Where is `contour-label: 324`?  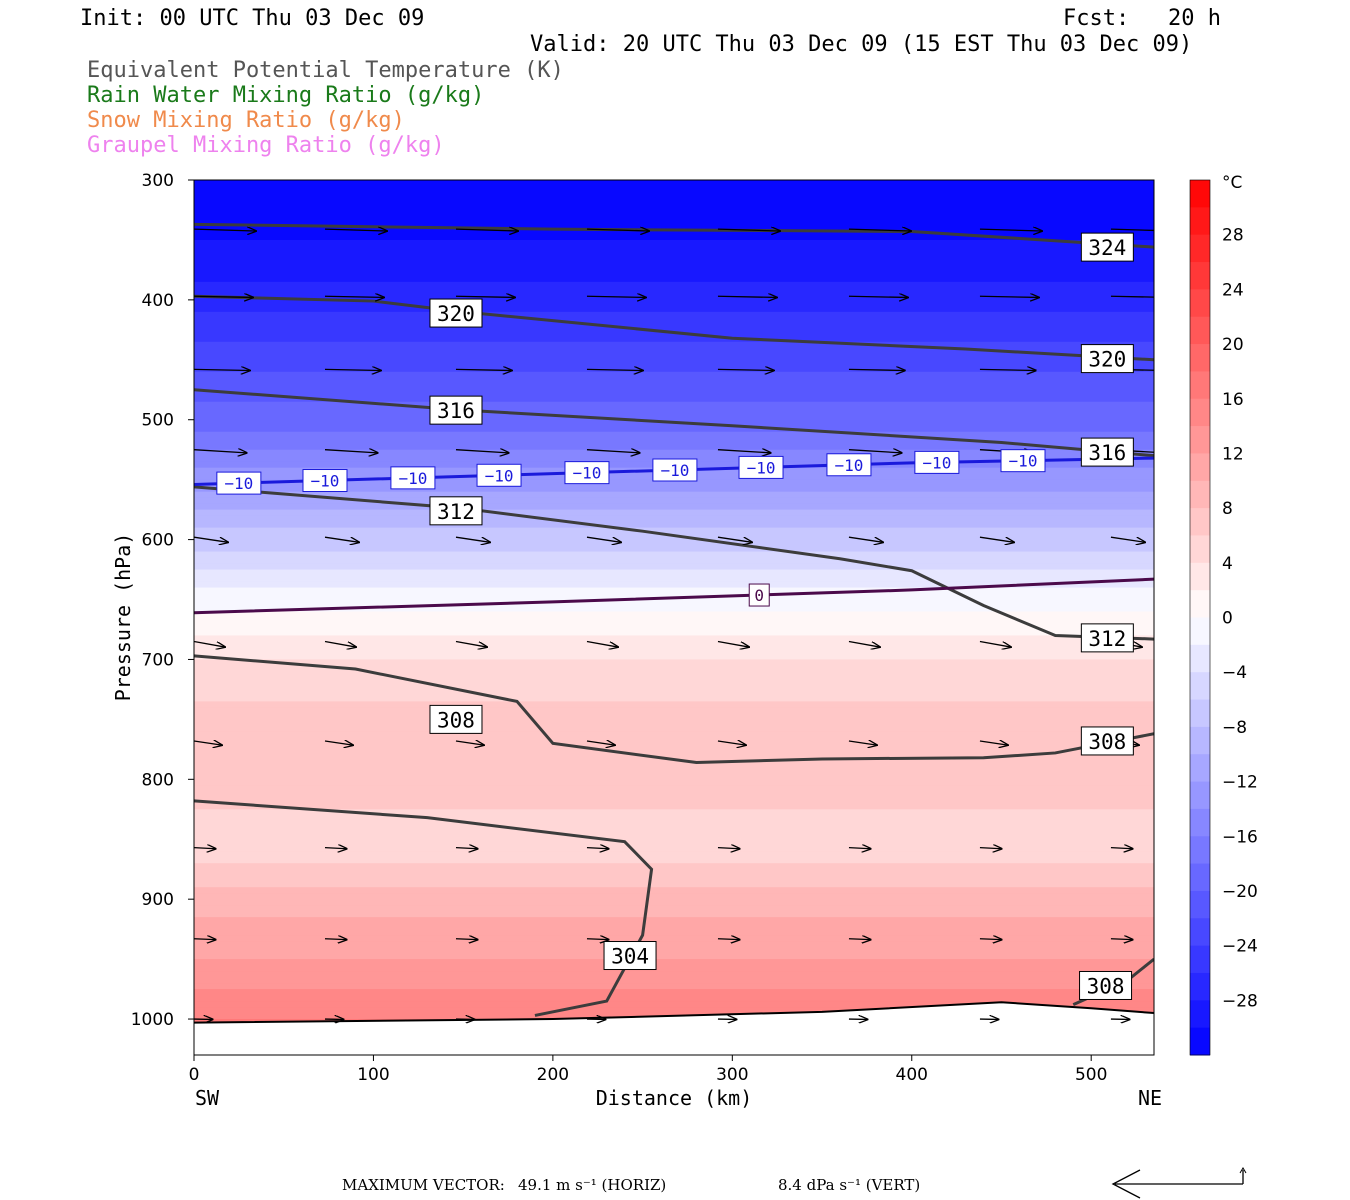 contour-label: 324 is located at coordinates (1107, 248).